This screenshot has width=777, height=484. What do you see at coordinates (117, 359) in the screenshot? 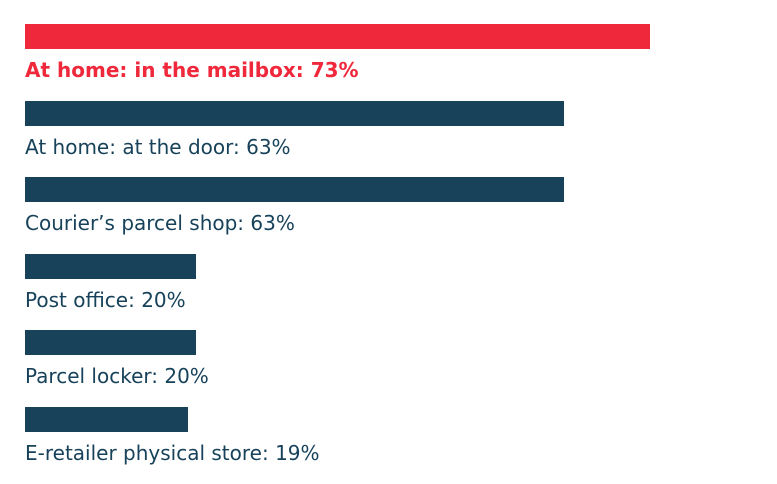
I see `bar-row: Parcel locker: 20%` at bounding box center [117, 359].